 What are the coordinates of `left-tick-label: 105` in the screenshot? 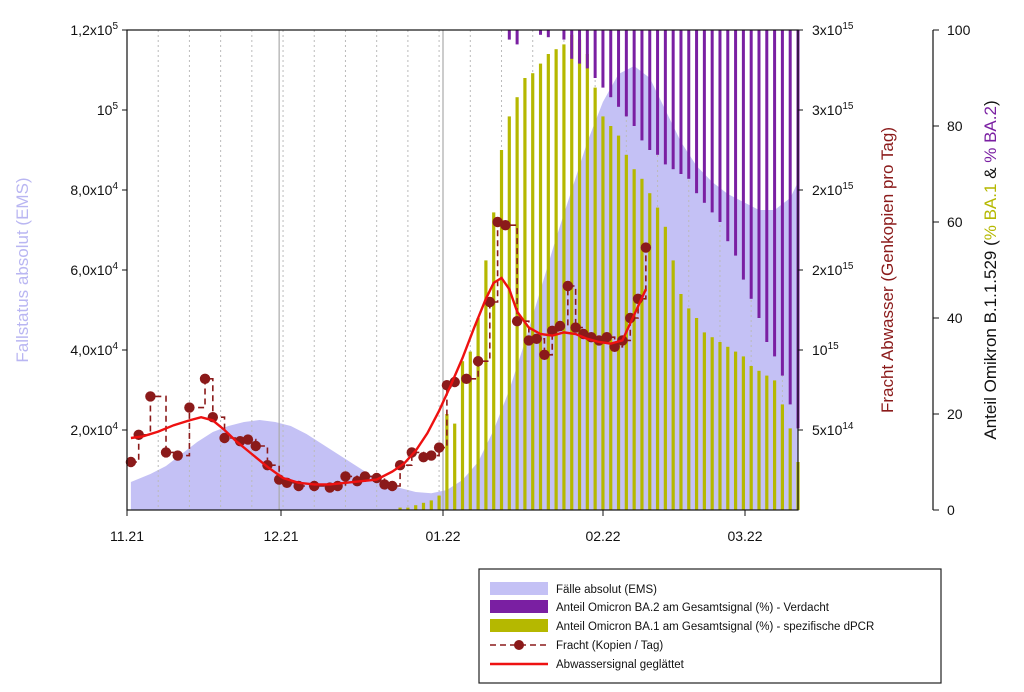 It's located at (108, 109).